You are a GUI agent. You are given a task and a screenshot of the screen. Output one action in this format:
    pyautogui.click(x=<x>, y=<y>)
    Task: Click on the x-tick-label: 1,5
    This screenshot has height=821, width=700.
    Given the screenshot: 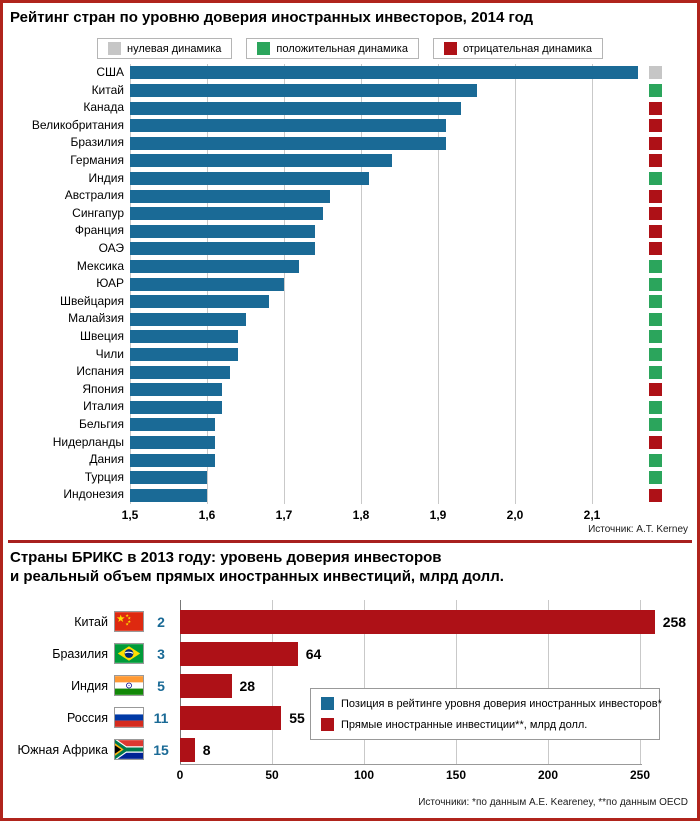 What is the action you would take?
    pyautogui.click(x=130, y=515)
    